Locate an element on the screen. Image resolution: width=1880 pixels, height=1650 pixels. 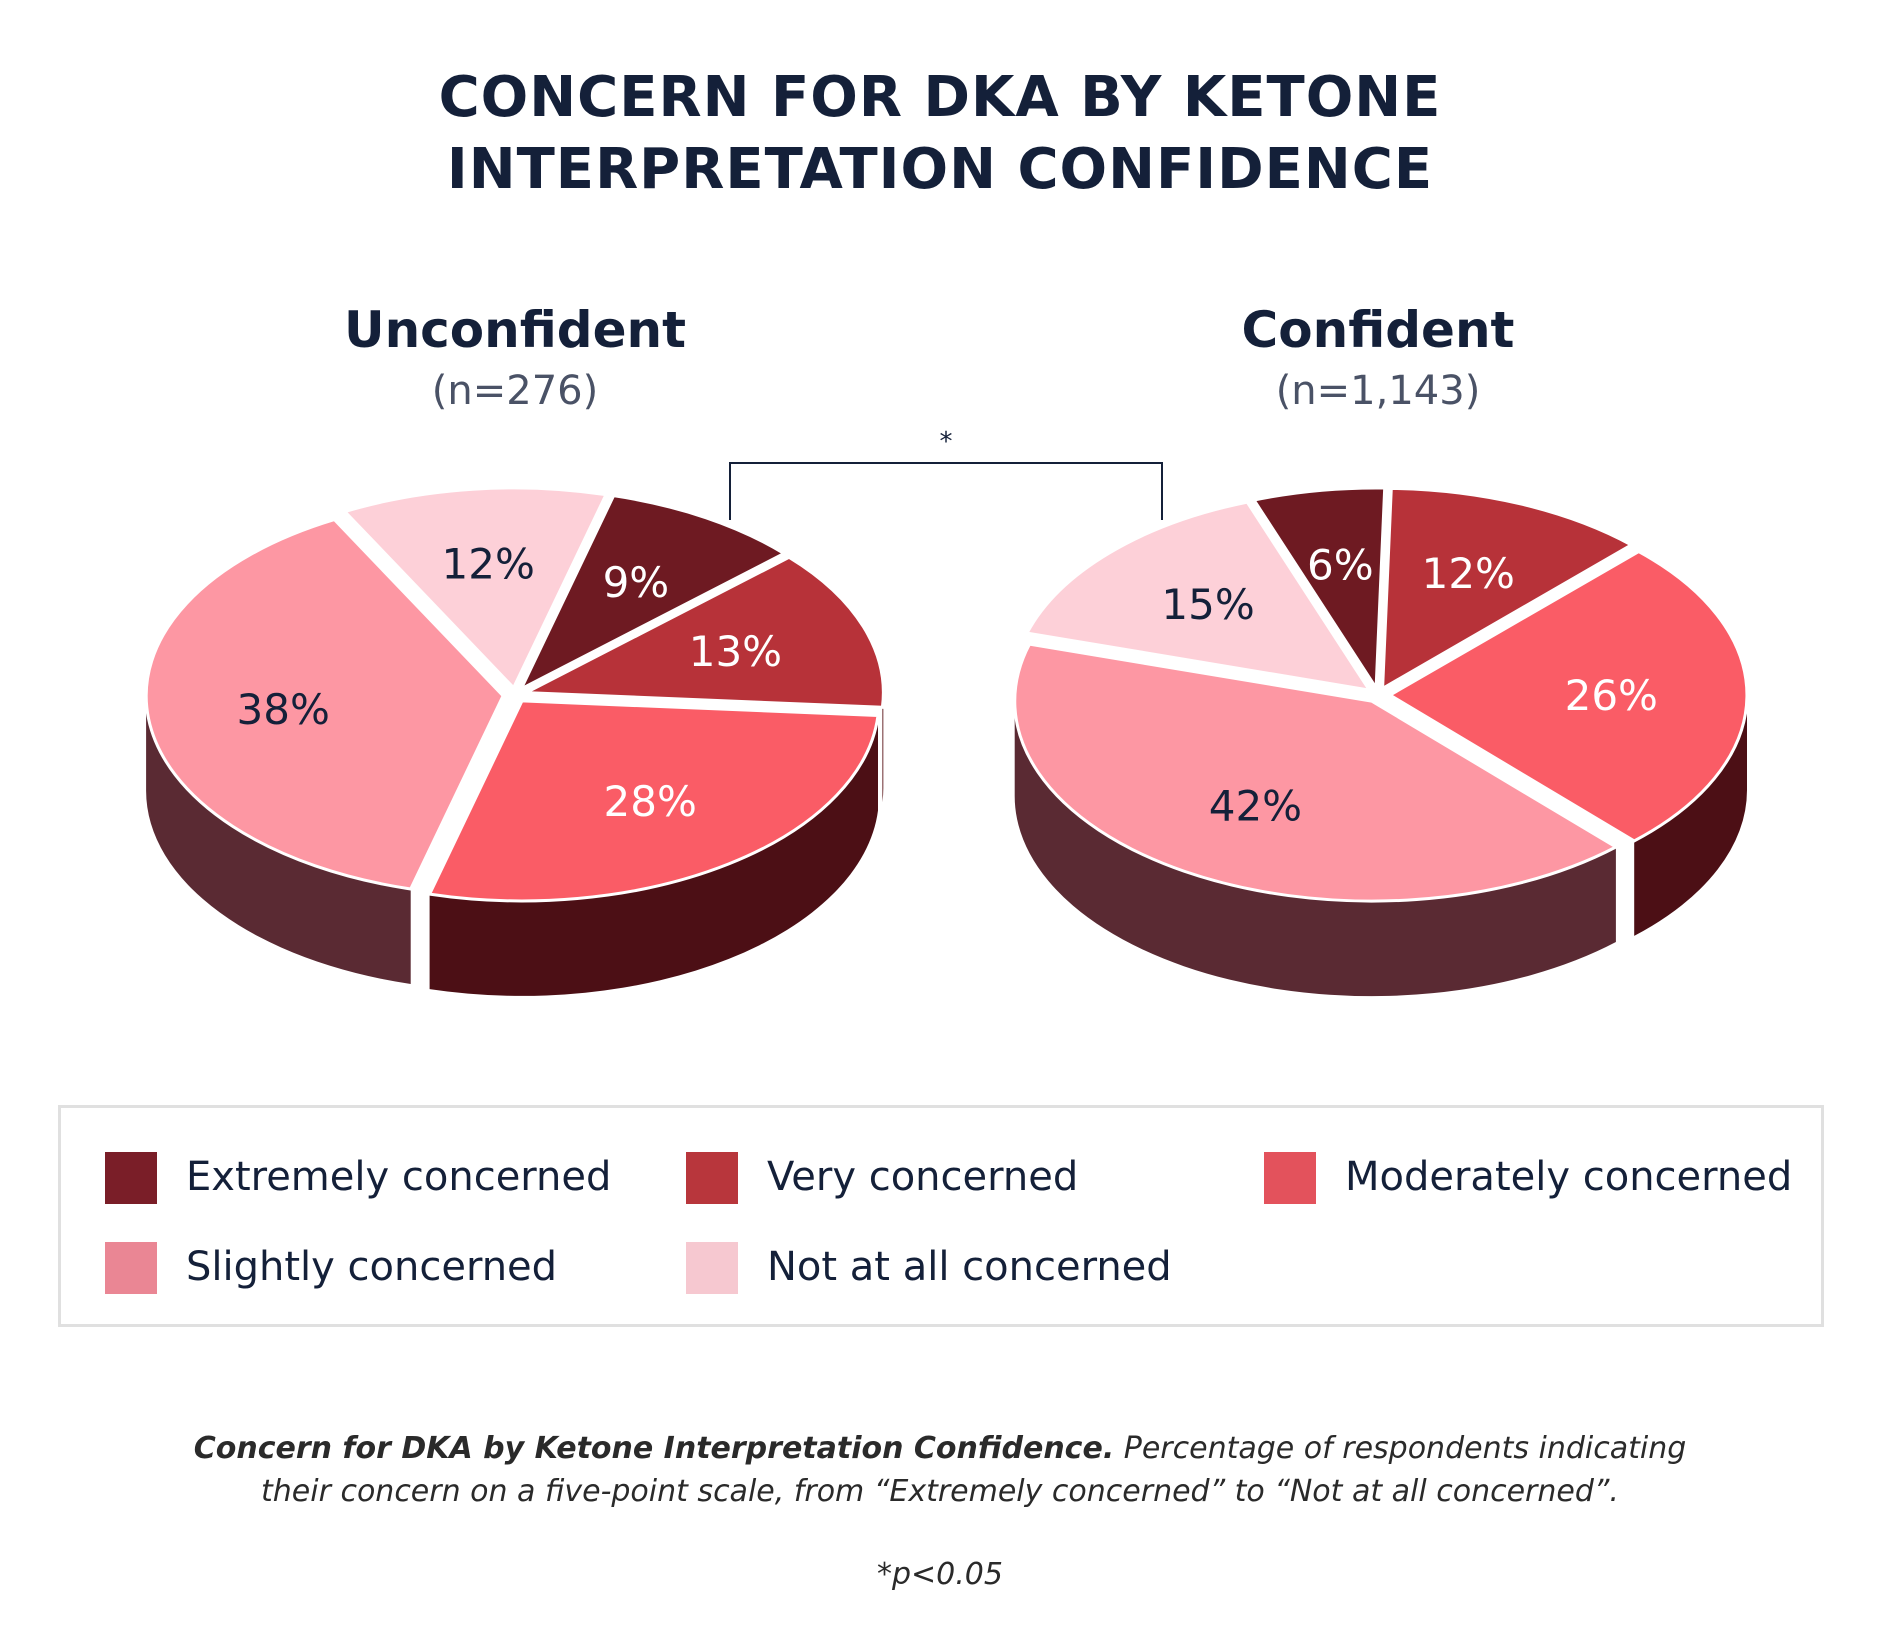
legend-label-extremely: Extremely concerned is located at coordinates (399, 1177).